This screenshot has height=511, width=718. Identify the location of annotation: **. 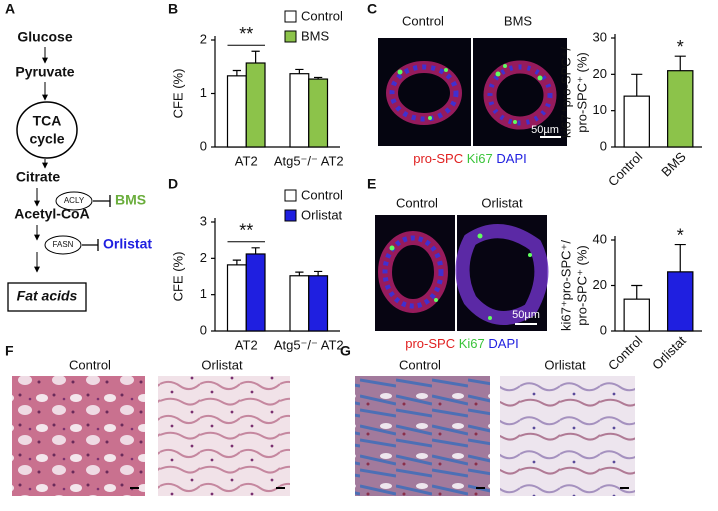
(246, 231).